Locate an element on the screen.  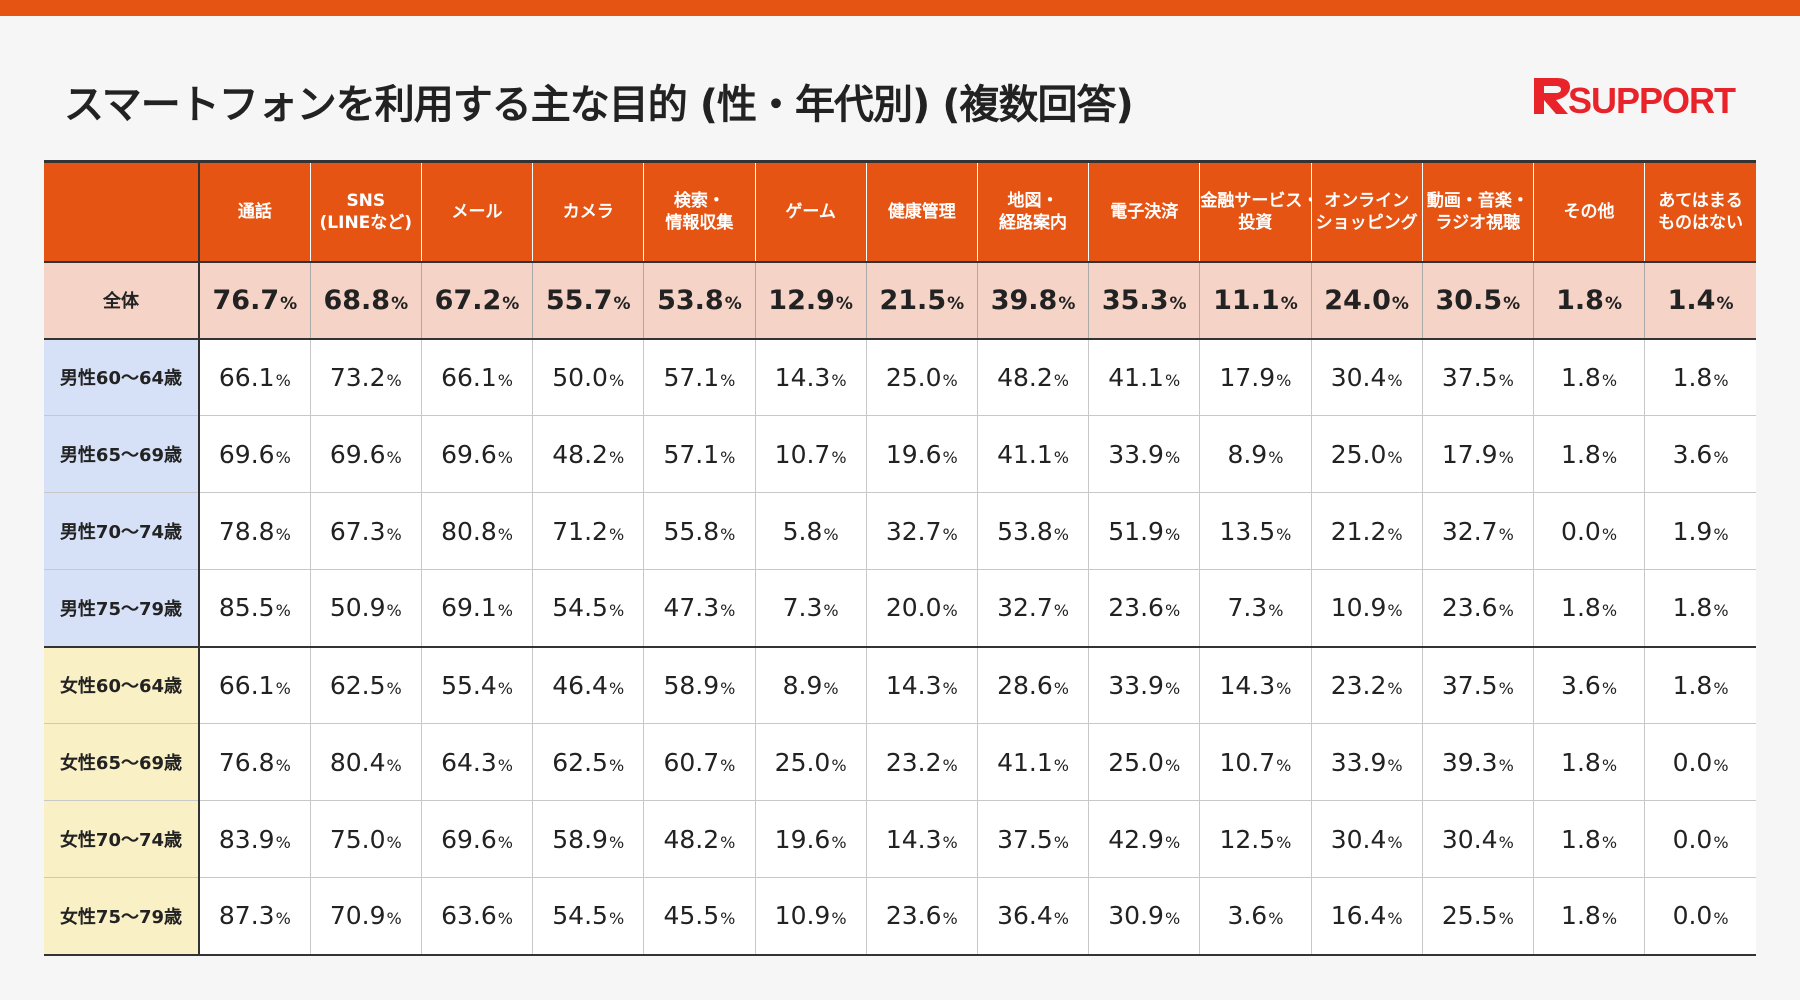
column-header: 地図・ 経路案内 is located at coordinates (1032, 211).